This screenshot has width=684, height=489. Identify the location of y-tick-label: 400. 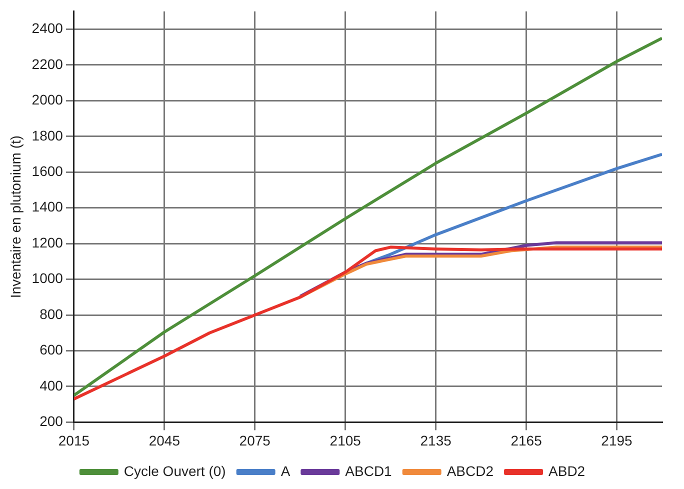
(52, 385).